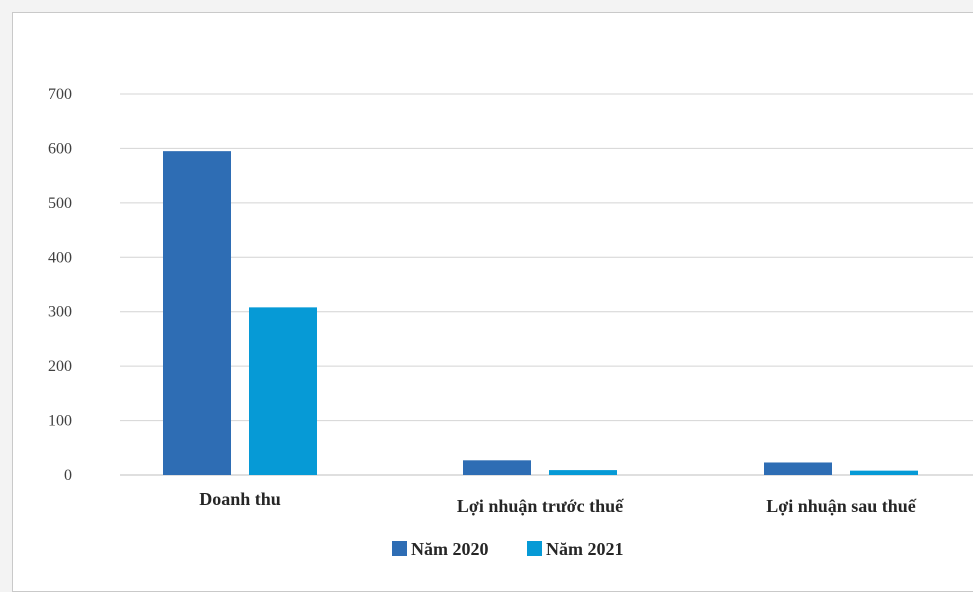 Image resolution: width=973 pixels, height=592 pixels. What do you see at coordinates (841, 506) in the screenshot?
I see `x-category-label: Lợi nhuận sau thuế` at bounding box center [841, 506].